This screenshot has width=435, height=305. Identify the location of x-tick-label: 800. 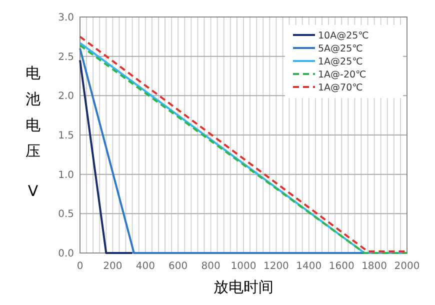
(210, 266).